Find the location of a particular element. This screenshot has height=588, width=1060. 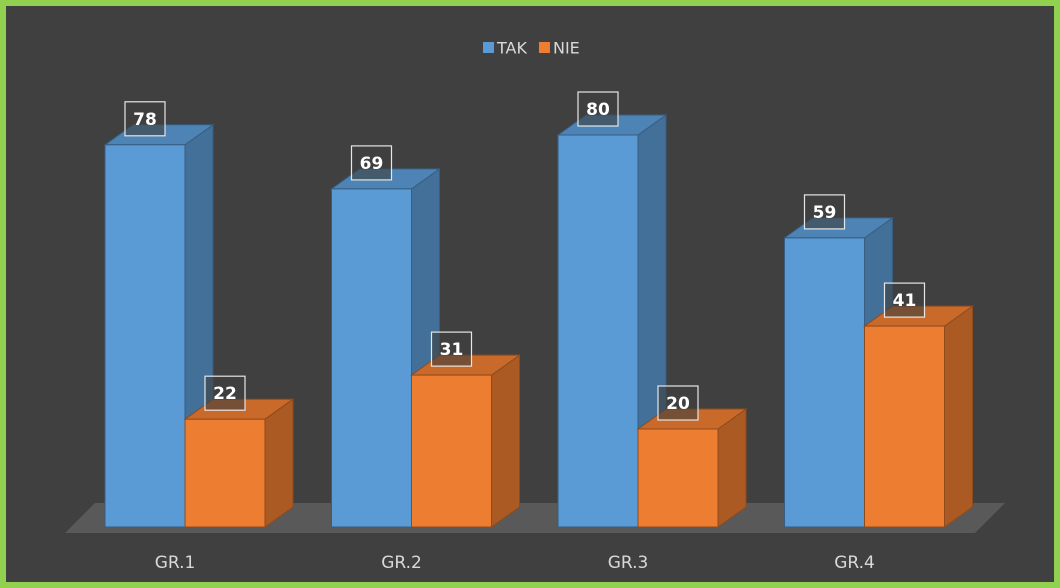

x-tick-label: GR.1 is located at coordinates (175, 563).